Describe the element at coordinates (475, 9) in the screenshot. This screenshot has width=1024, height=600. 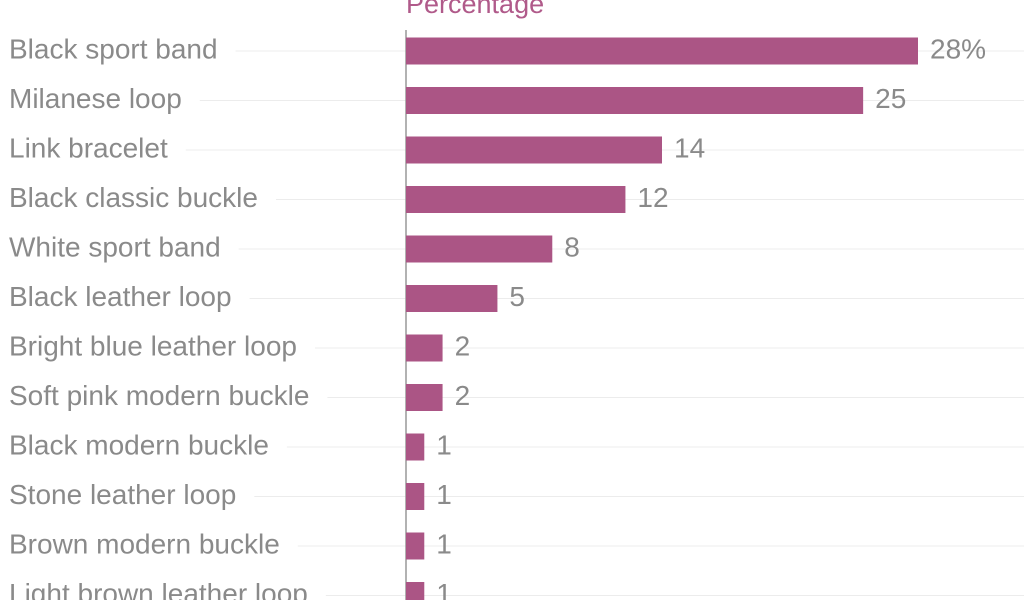
I see `chart-title: Percentage` at that location.